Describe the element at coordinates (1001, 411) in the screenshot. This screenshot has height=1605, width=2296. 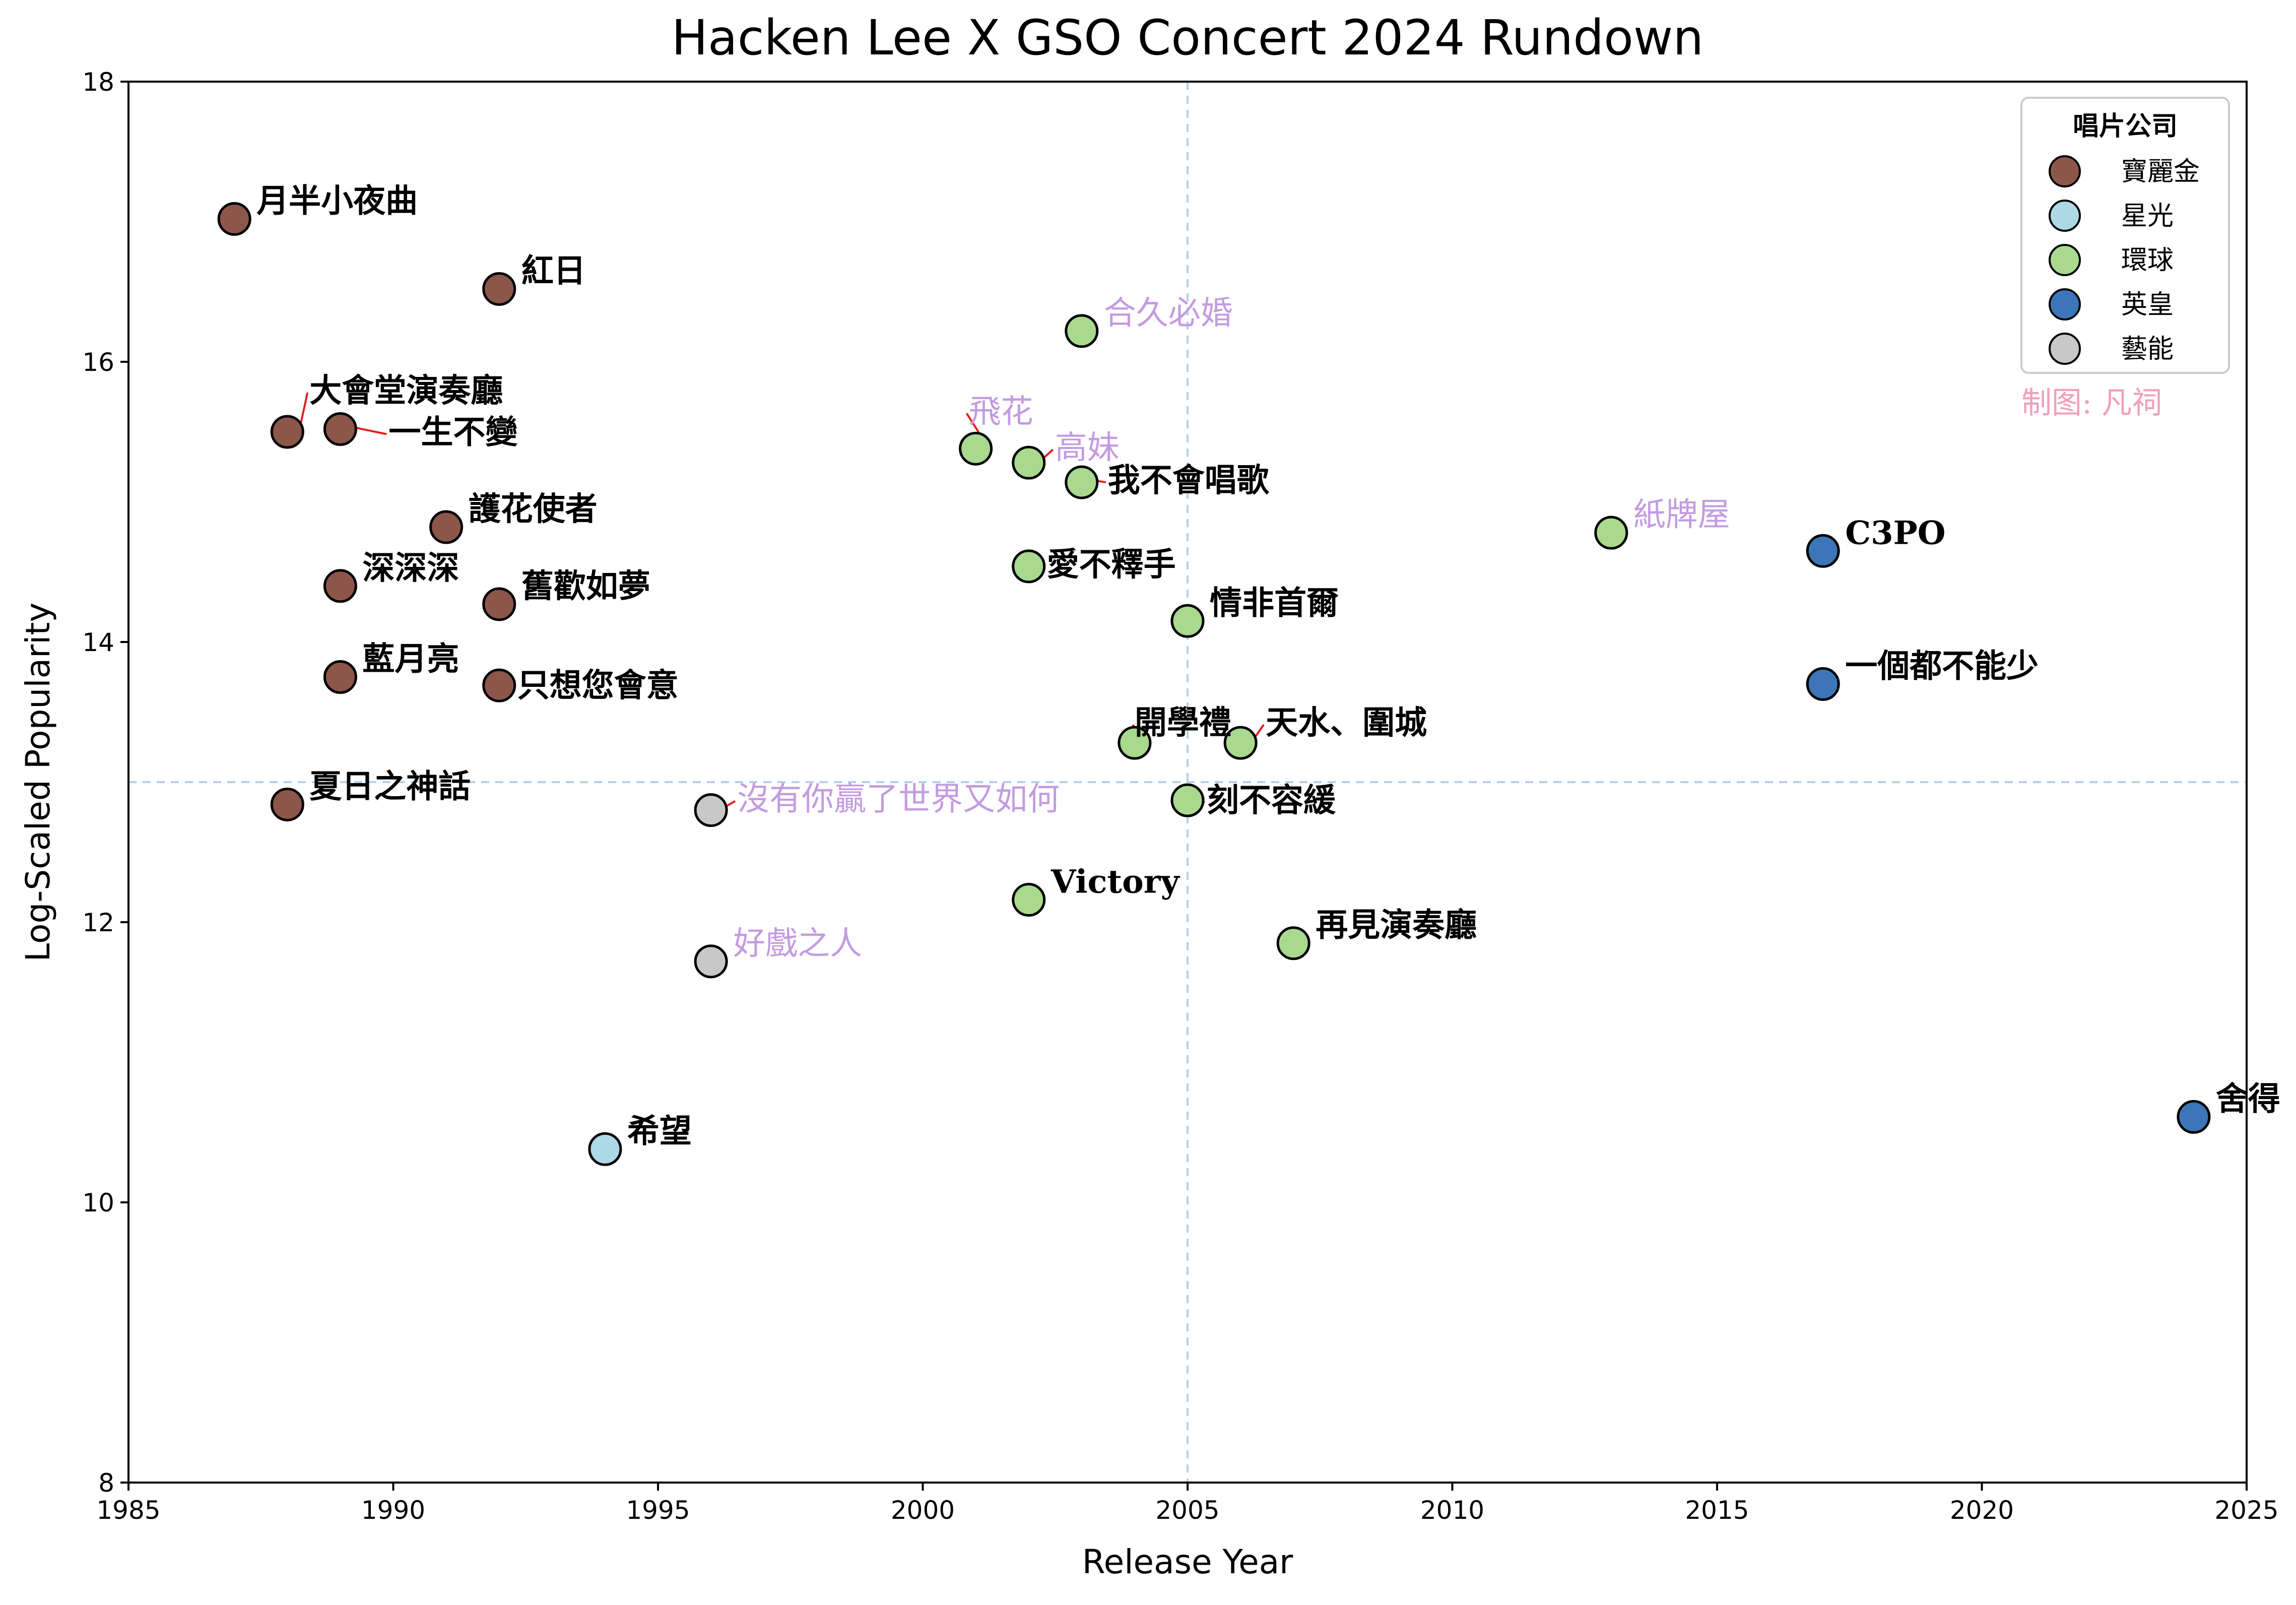
I see `point-label: 飛花` at that location.